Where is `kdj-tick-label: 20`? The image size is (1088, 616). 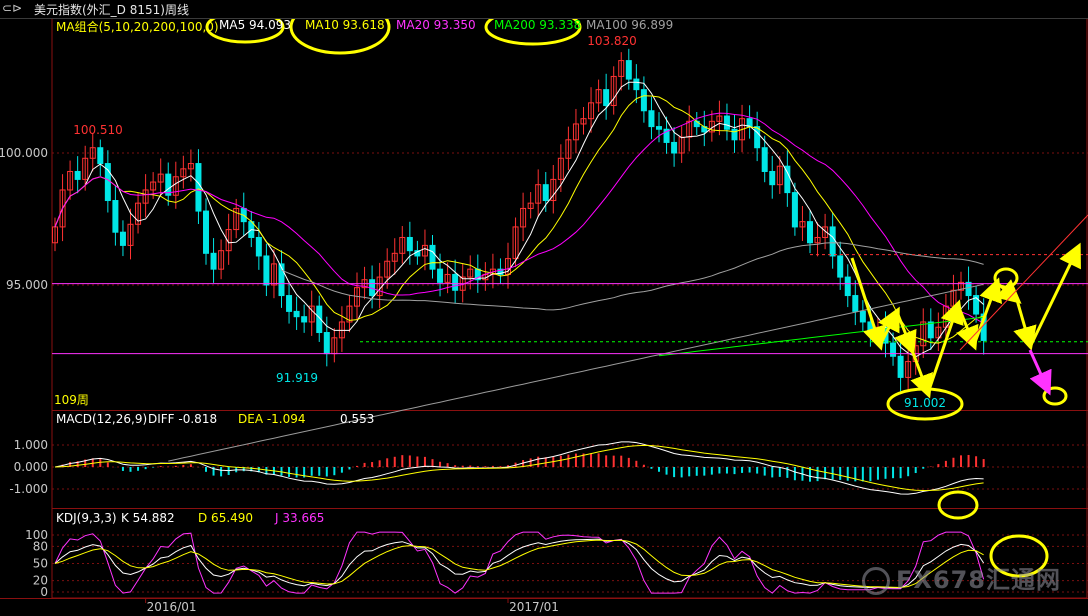 kdj-tick-label: 20 is located at coordinates (40, 581).